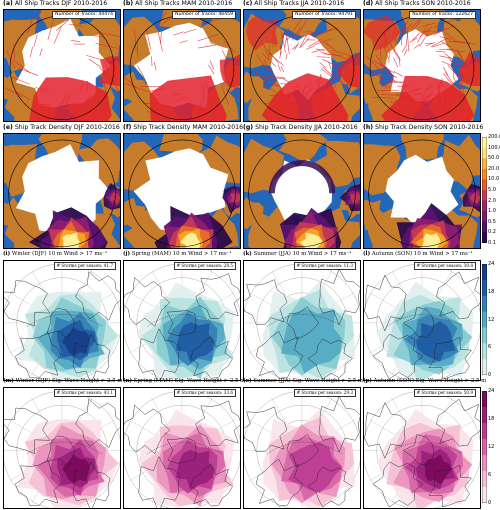 The width and height of the screenshot is (500, 510). Describe the element at coordinates (248, 3) in the screenshot. I see `panel-letter: (c)` at that location.